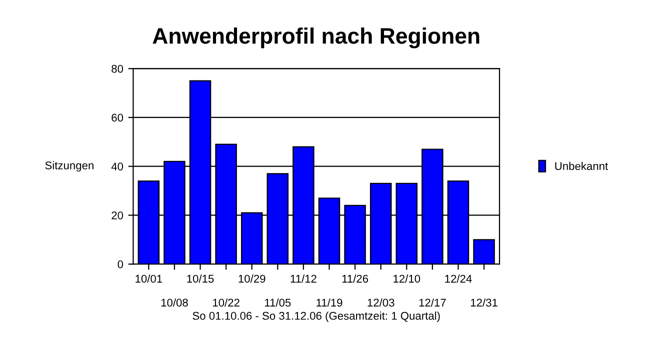 The image size is (666, 343). Describe the element at coordinates (303, 278) in the screenshot. I see `x-tick-label: 11/12` at that location.